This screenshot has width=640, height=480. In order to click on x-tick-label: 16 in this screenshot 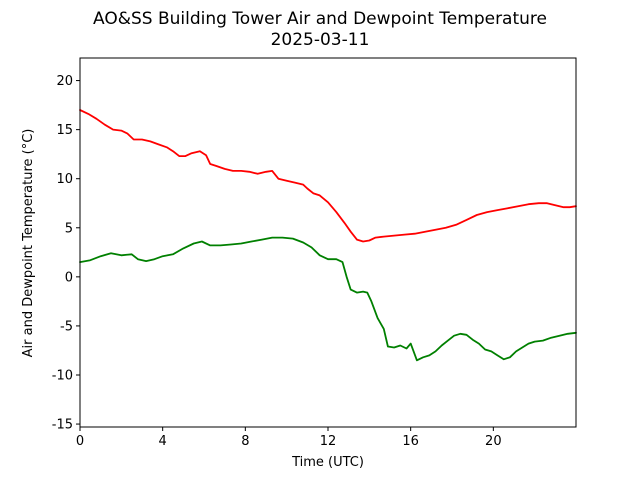, I will do `click(410, 441)`.